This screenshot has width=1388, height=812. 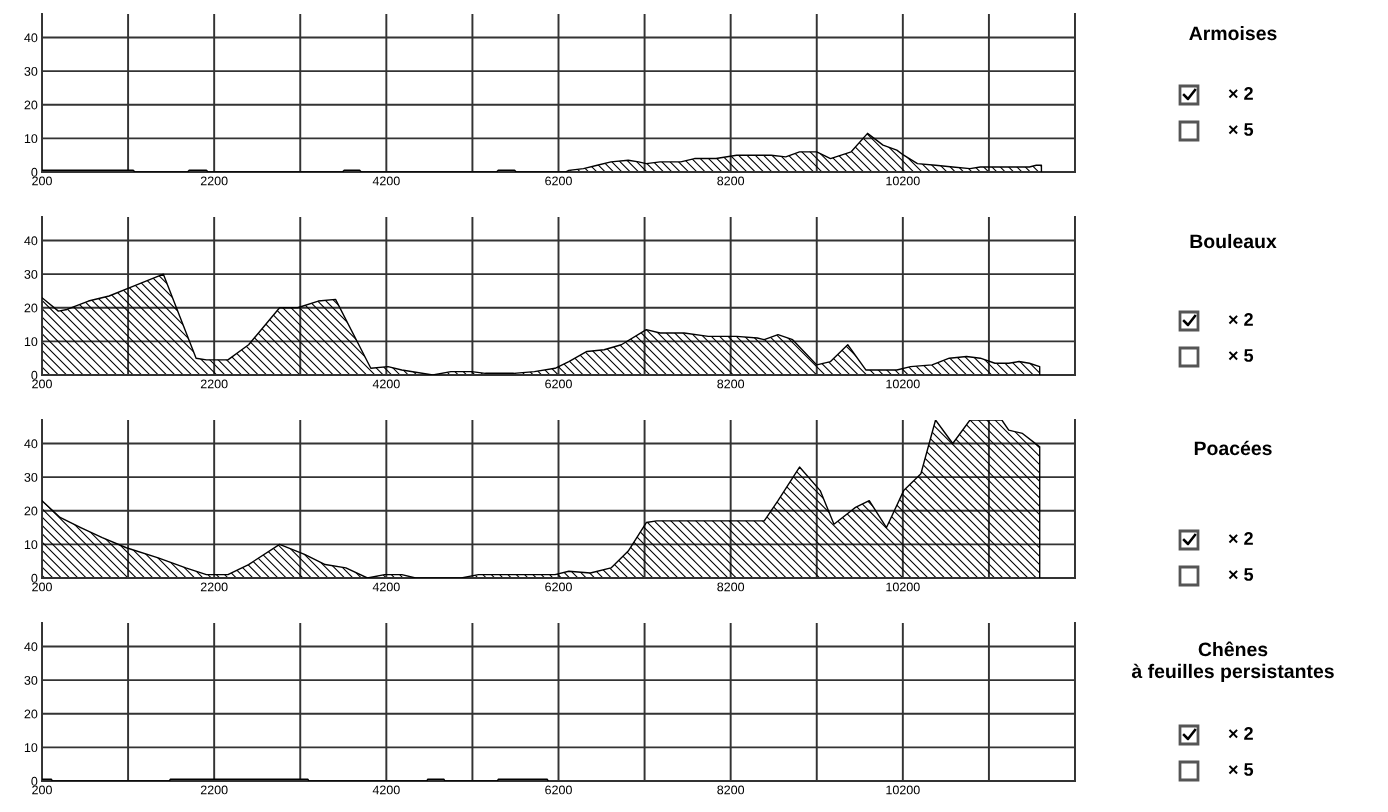 I want to click on text: Chênes à feuilles persistantes, so click(x=1232, y=661).